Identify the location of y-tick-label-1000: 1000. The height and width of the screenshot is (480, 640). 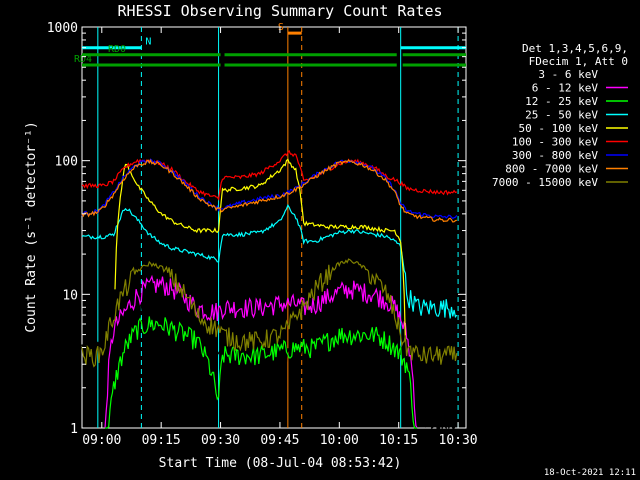
(62, 28).